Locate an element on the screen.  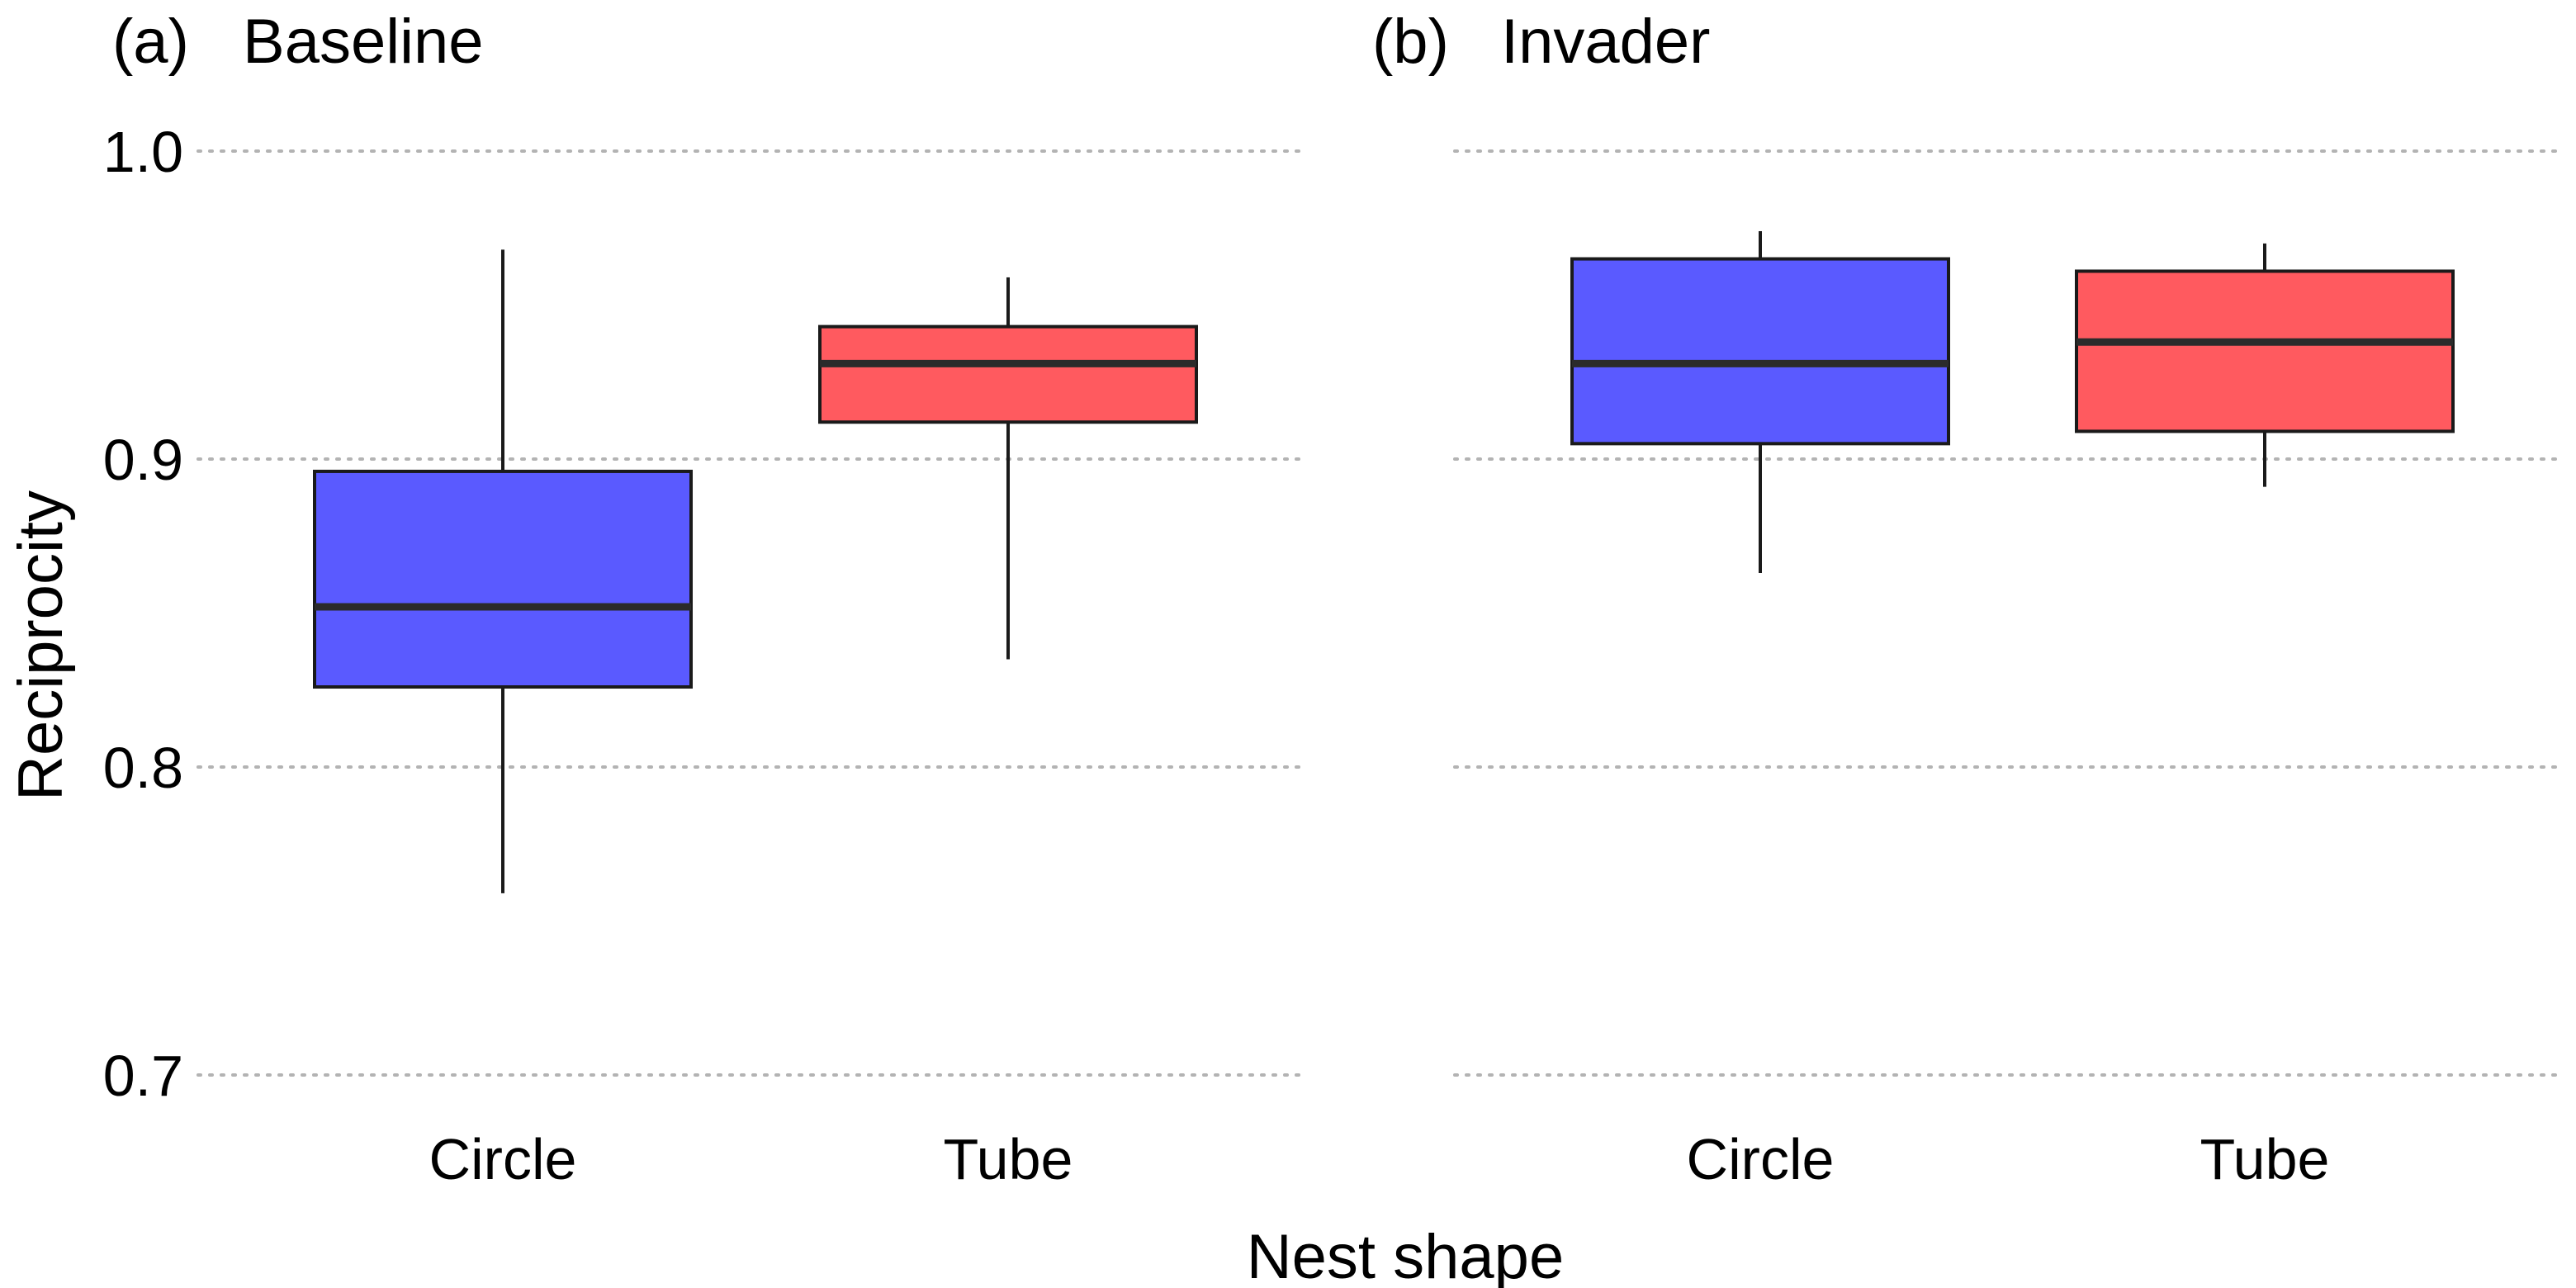
y-tick-label: 0.9 is located at coordinates (143, 460).